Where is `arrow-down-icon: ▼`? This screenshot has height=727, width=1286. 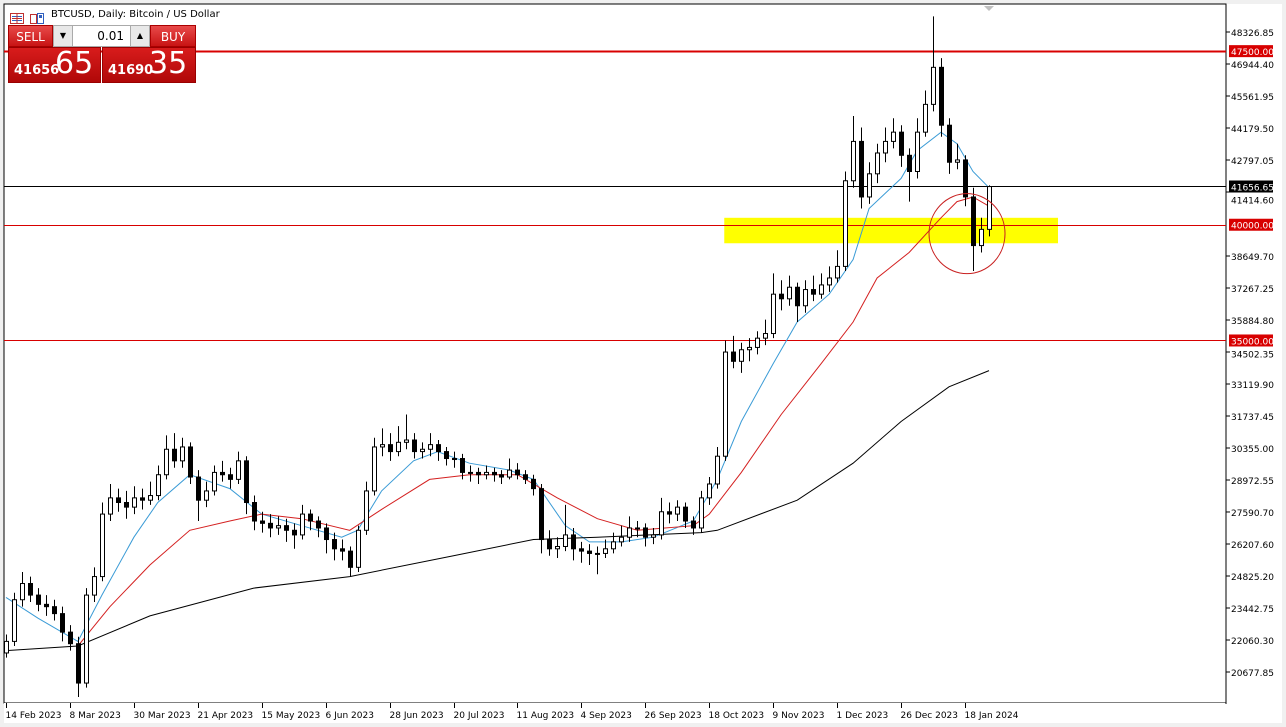
arrow-down-icon: ▼ is located at coordinates (63, 35).